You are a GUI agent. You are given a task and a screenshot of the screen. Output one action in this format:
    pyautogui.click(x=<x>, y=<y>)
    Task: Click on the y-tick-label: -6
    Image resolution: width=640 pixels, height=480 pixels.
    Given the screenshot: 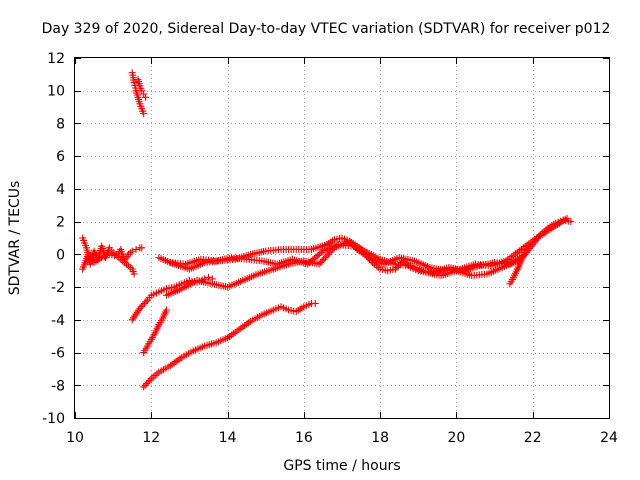 What is the action you would take?
    pyautogui.click(x=58, y=354)
    